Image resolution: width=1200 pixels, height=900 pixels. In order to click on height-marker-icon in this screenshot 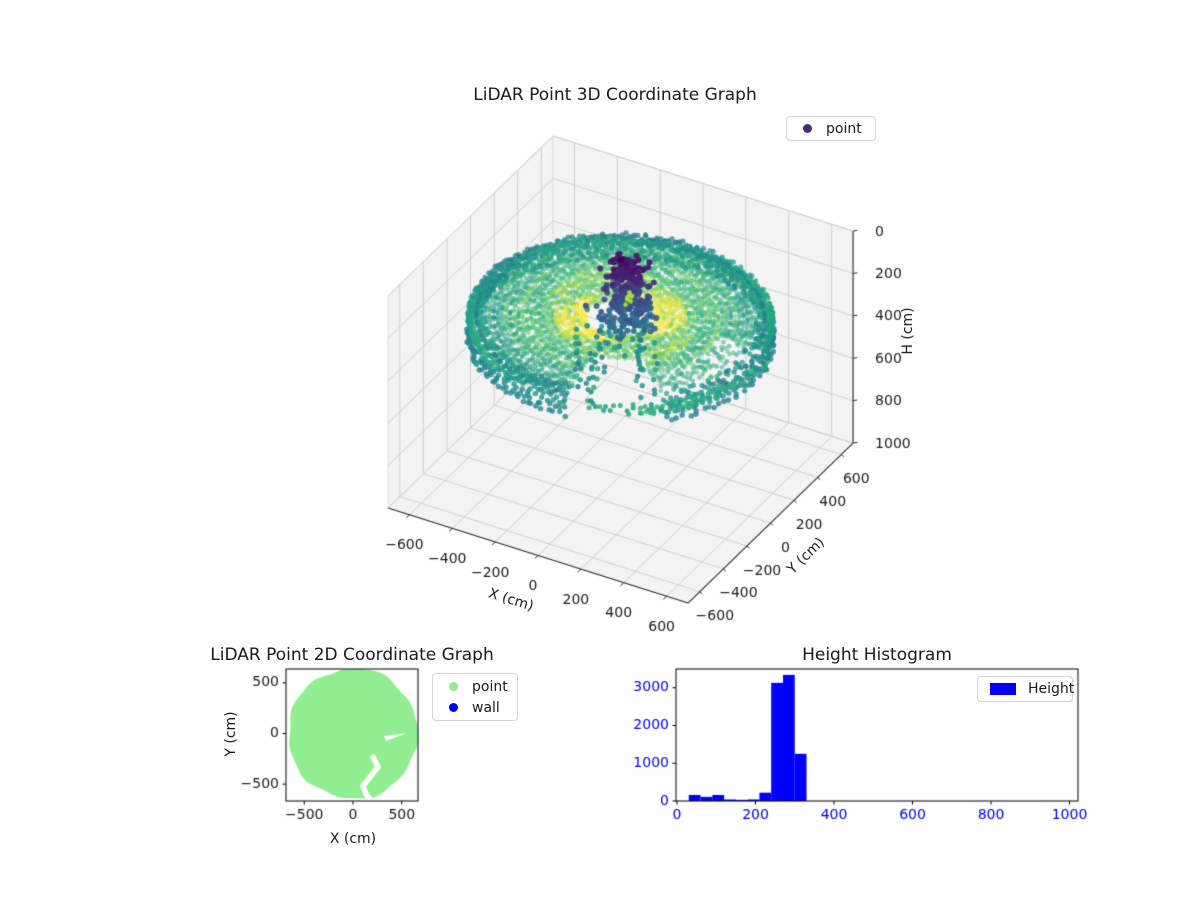, I will do `click(1003, 689)`.